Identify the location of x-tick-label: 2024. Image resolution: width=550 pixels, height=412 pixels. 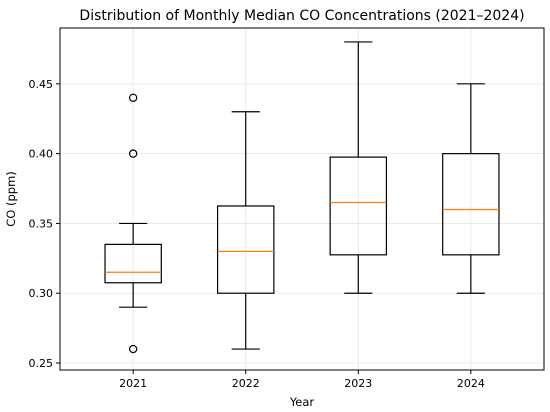
(471, 383).